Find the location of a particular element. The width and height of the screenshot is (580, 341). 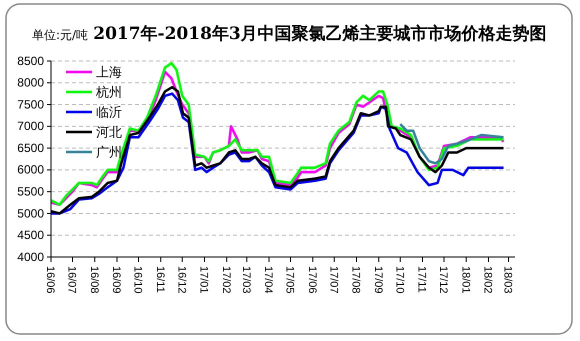

x-tick-label: 17/07 is located at coordinates (333, 280).